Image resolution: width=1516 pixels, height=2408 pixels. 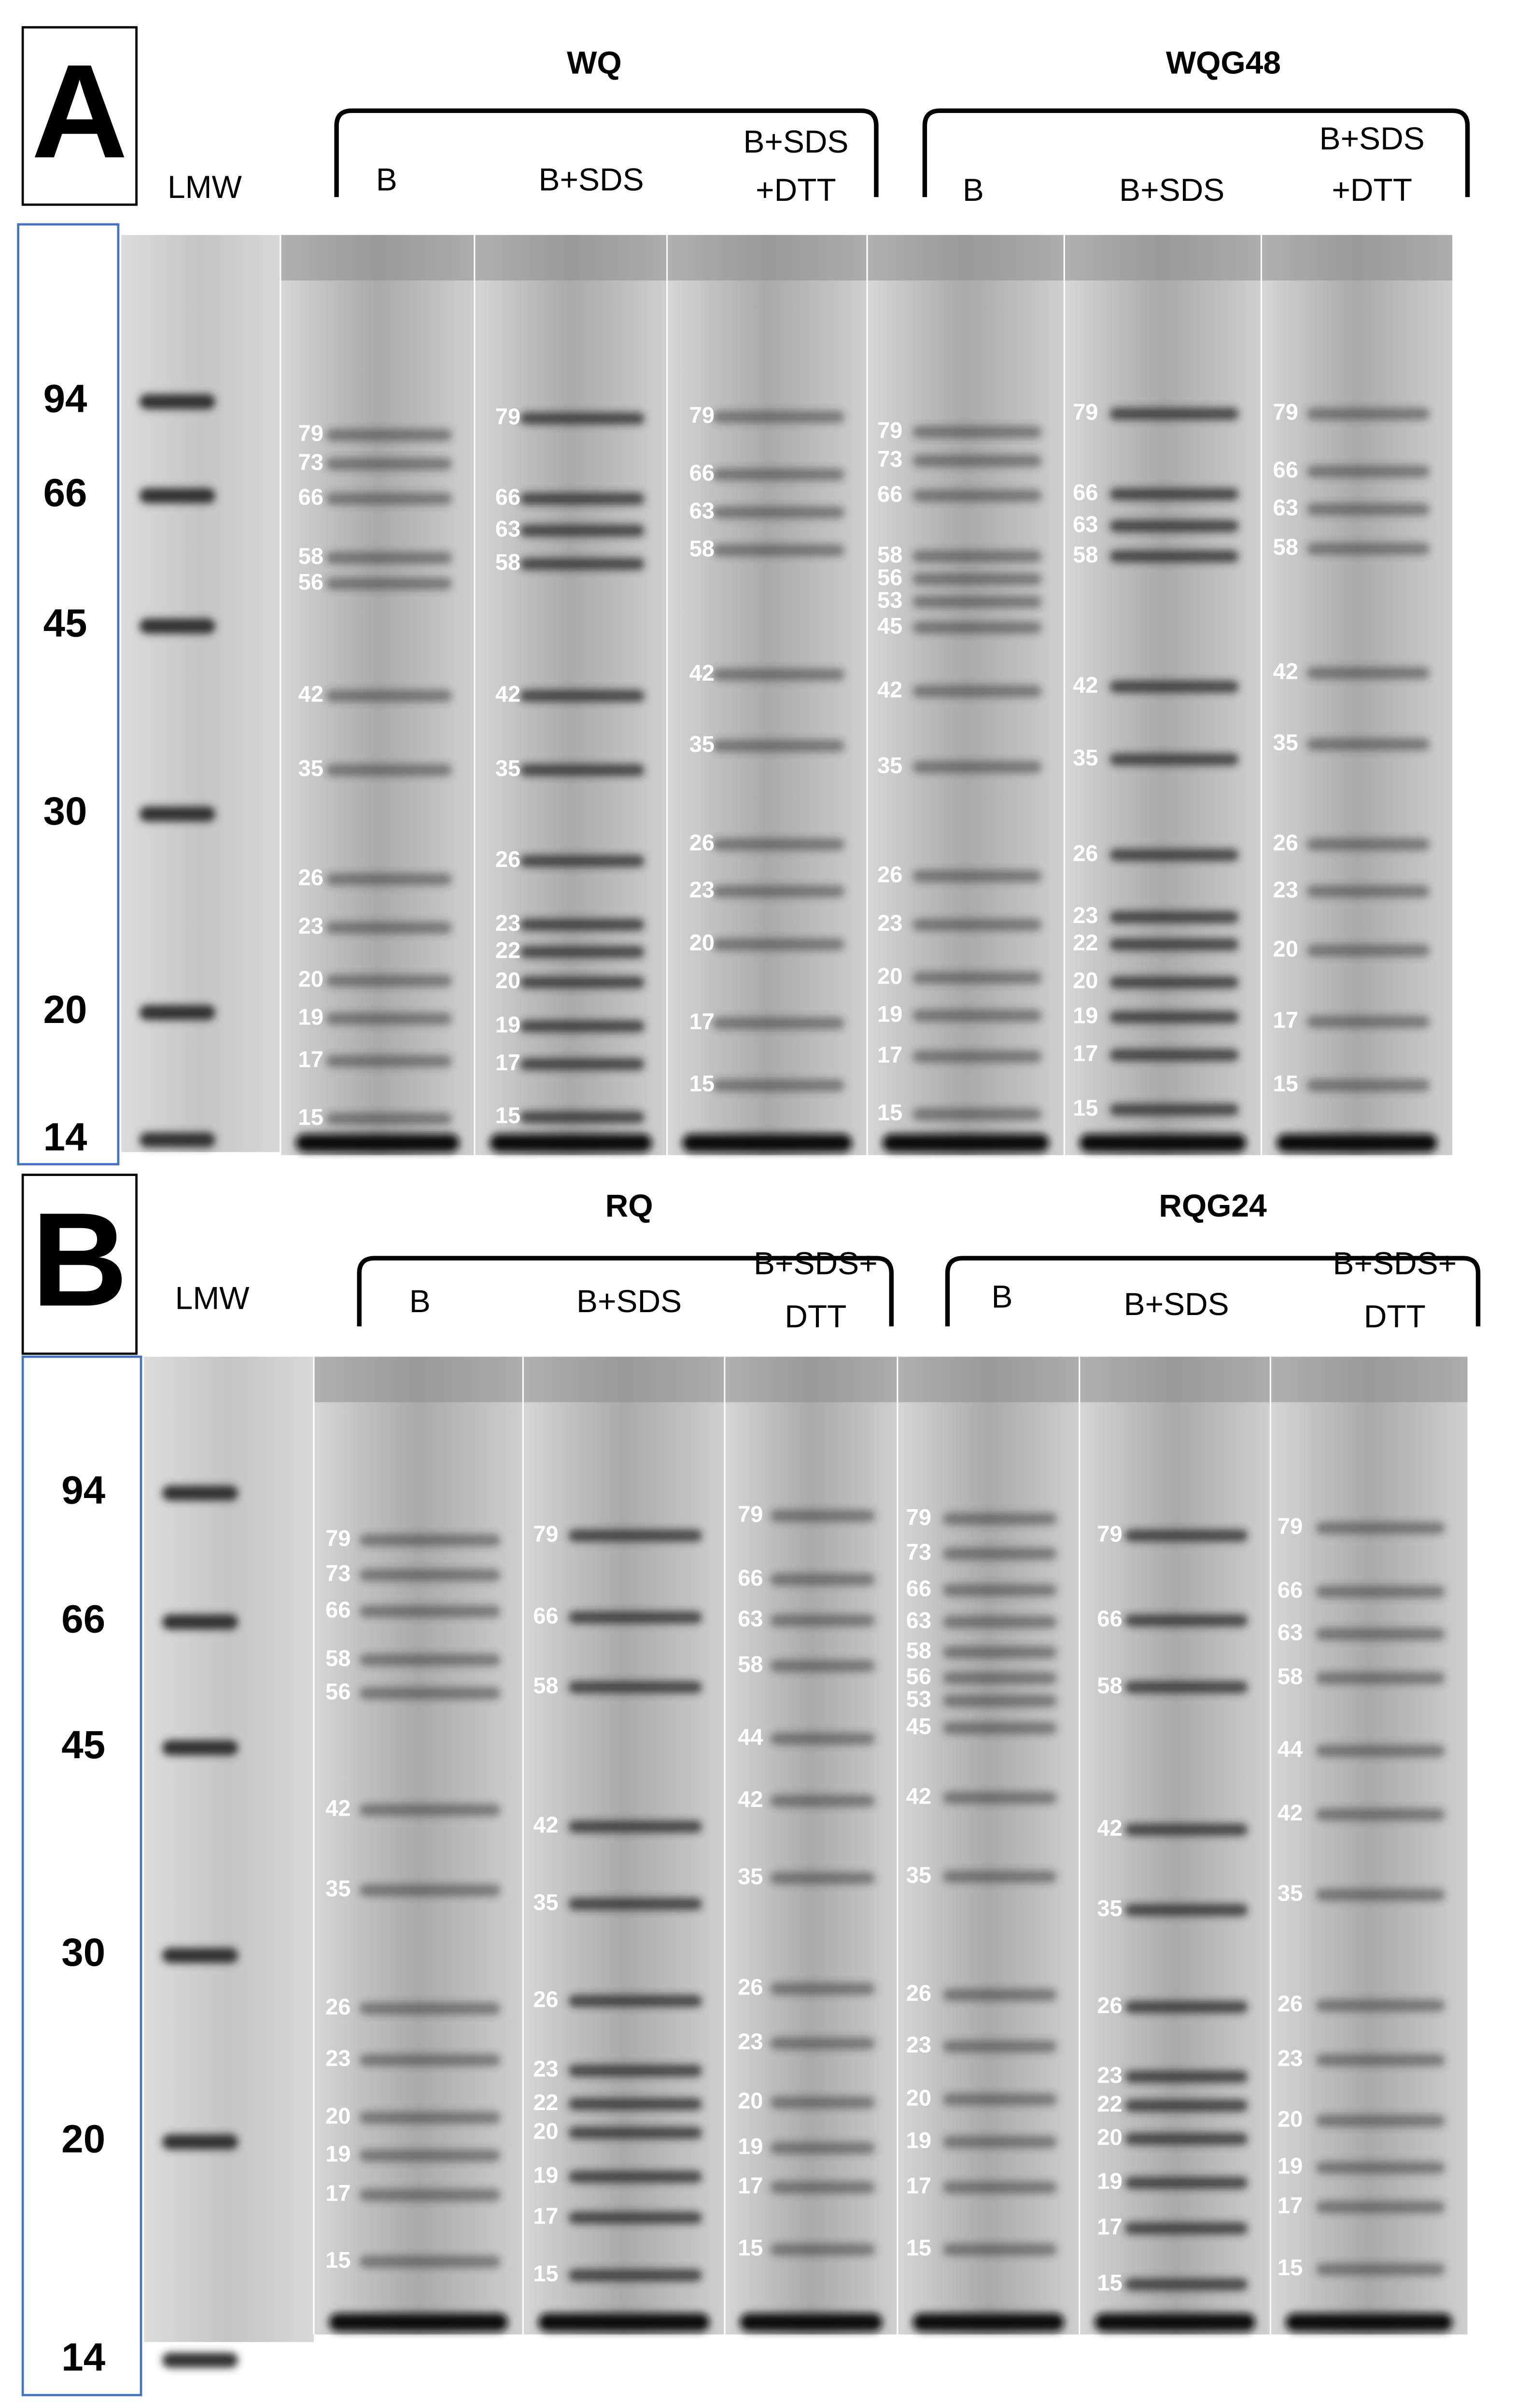 What do you see at coordinates (79, 116) in the screenshot?
I see `letter-box` at bounding box center [79, 116].